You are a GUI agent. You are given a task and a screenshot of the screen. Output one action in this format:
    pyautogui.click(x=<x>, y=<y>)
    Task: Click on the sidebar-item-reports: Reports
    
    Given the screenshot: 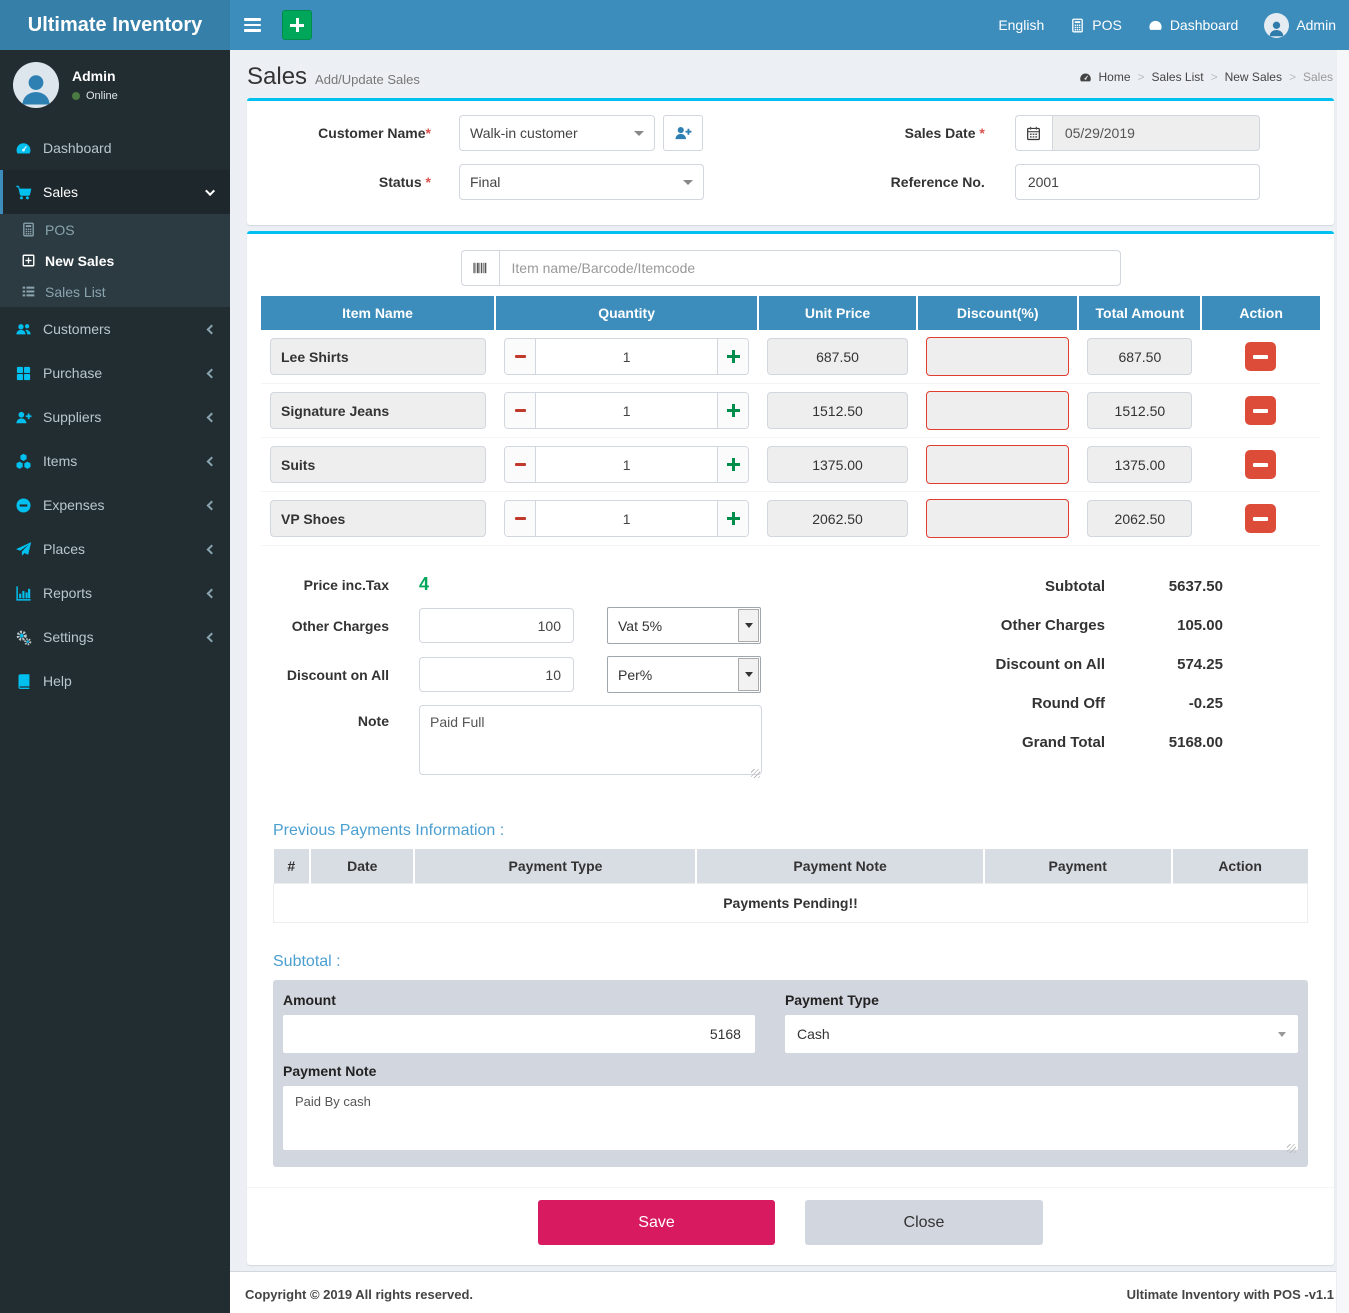 What is the action you would take?
    pyautogui.click(x=115, y=593)
    